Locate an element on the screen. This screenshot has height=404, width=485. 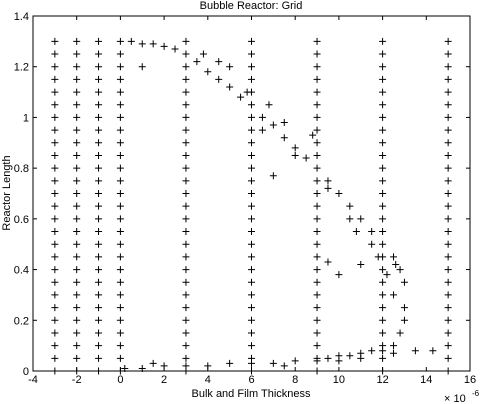
y-tick-label: 1.2 is located at coordinates (21, 68).